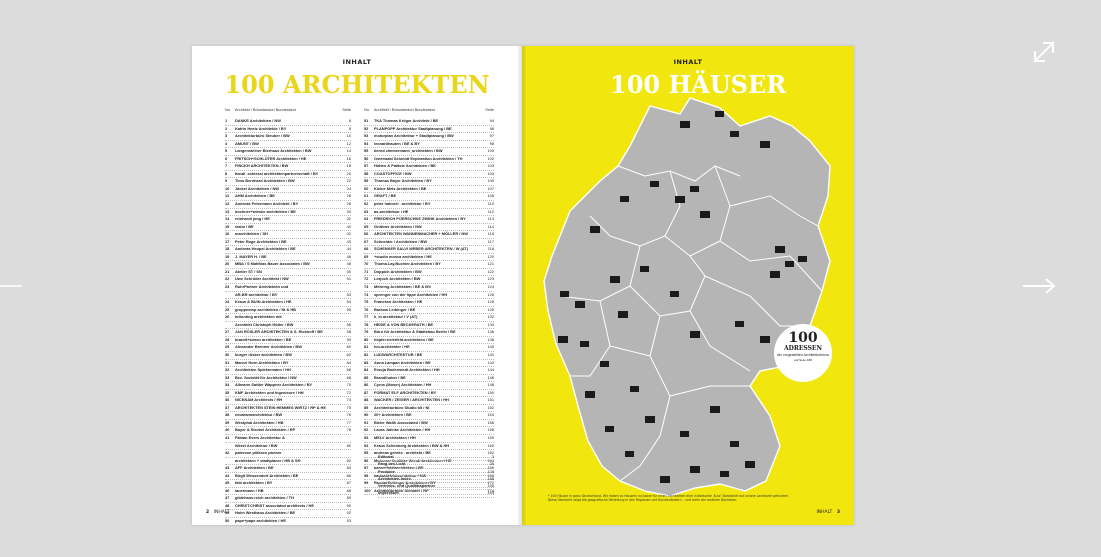 The image size is (1101, 557). Describe the element at coordinates (436, 494) in the screenshot. I see `extra-section-item: Impressum 193` at that location.